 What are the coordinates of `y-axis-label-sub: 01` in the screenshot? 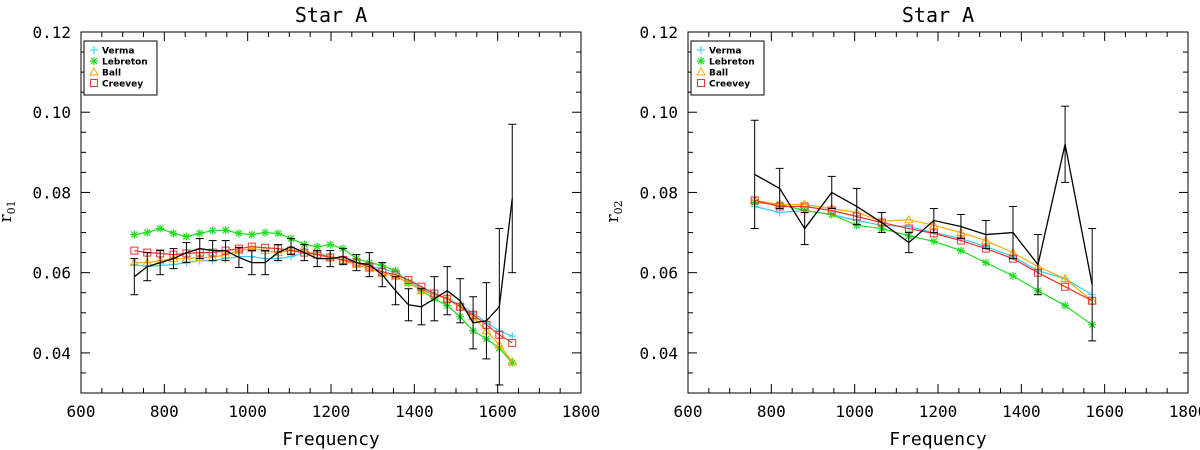 It's located at (11, 207).